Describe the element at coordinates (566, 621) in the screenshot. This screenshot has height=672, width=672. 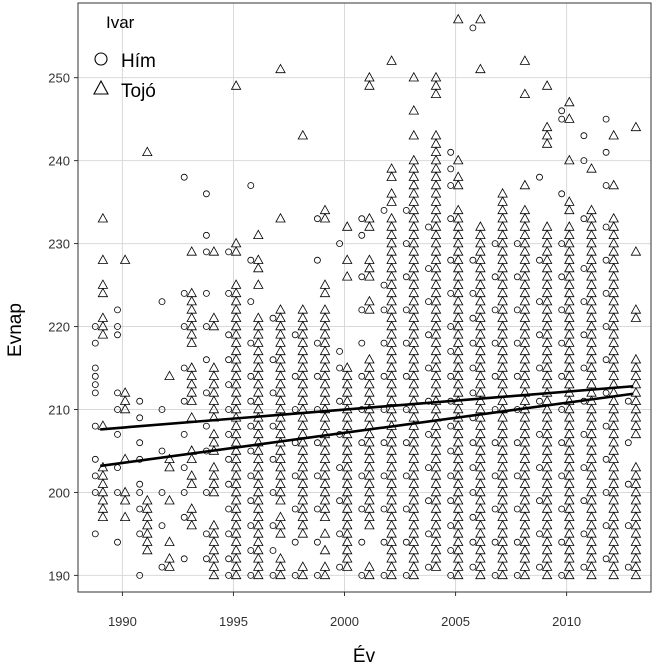
I see `x-tick-label: 2010` at that location.